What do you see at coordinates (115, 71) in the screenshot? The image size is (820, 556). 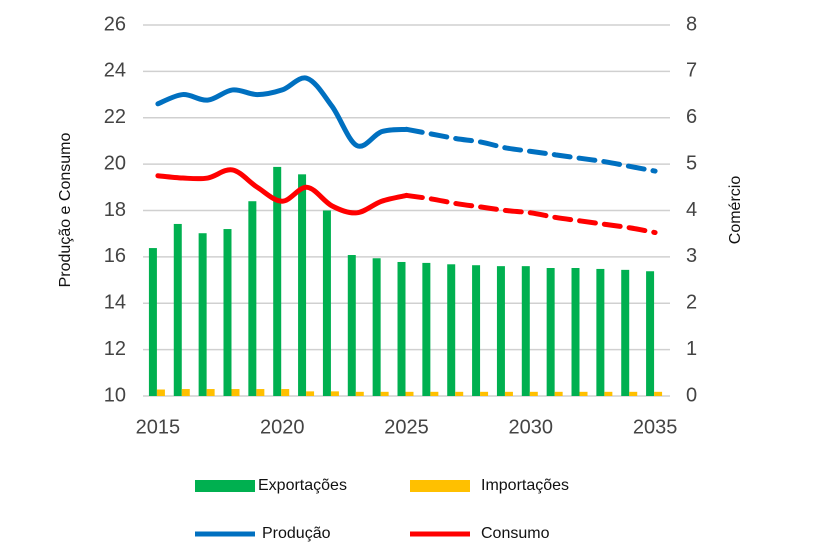 I see `y-tick-label: 24` at bounding box center [115, 71].